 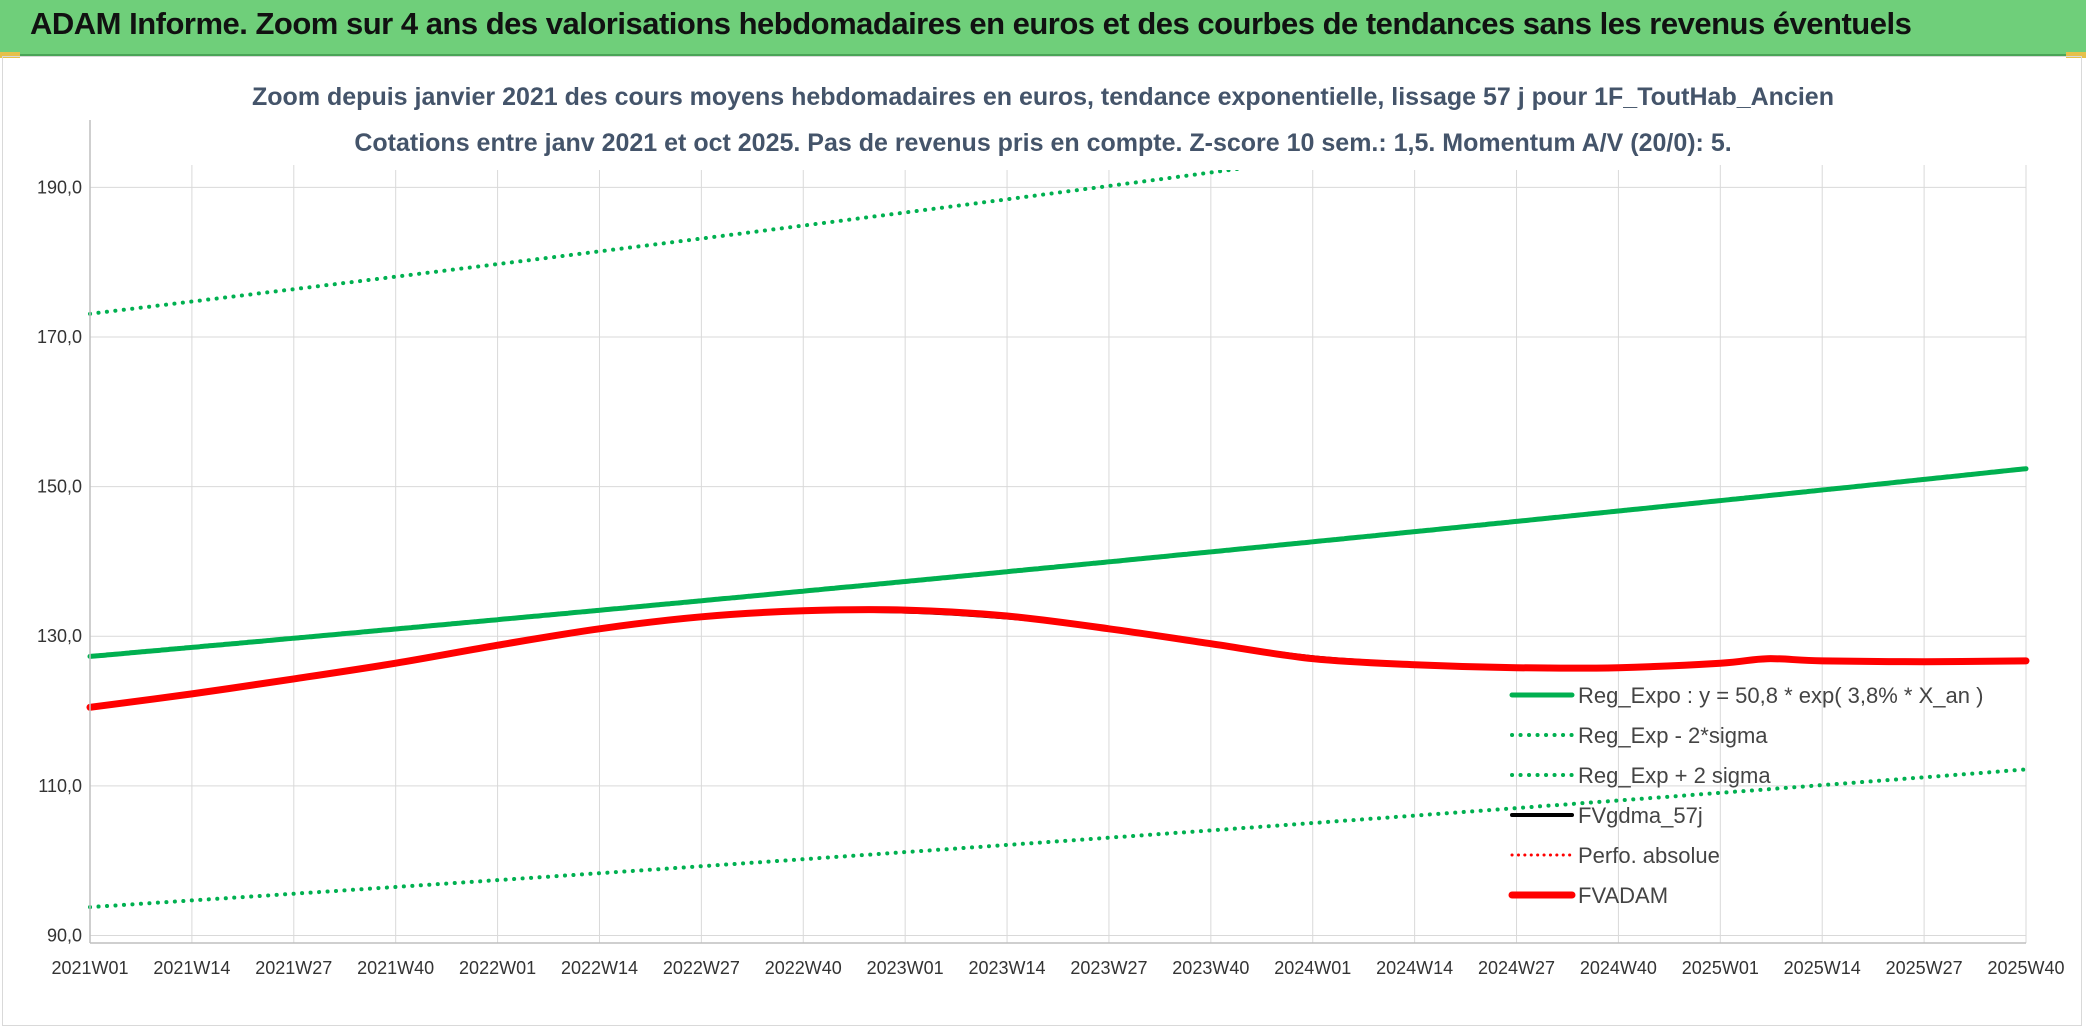 What do you see at coordinates (293, 968) in the screenshot?
I see `x-tick-label: 2021W27` at bounding box center [293, 968].